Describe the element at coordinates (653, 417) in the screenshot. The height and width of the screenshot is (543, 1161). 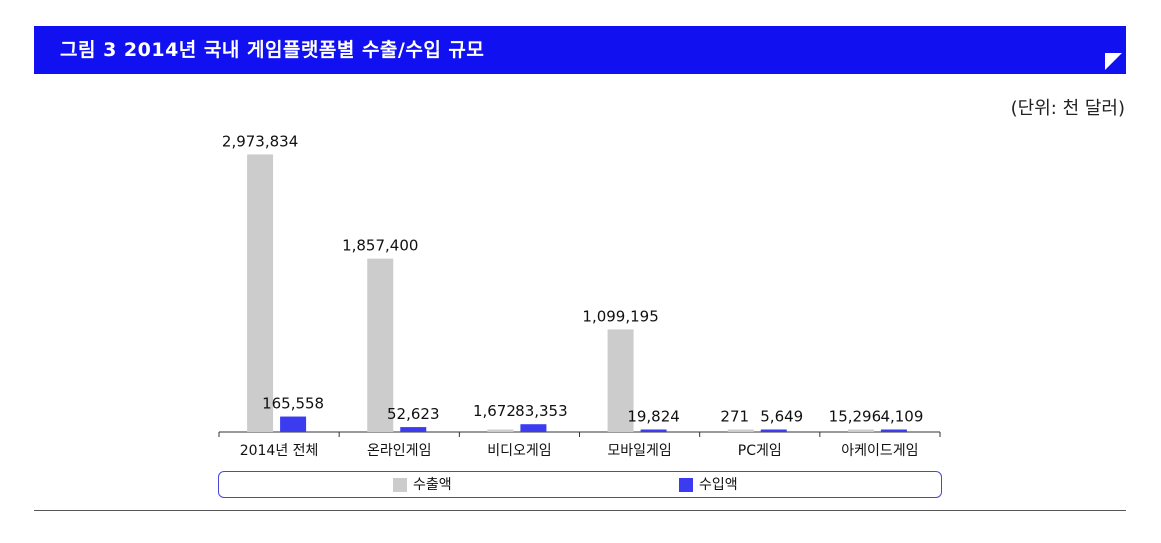
I see `data-label-import: 19,824` at that location.